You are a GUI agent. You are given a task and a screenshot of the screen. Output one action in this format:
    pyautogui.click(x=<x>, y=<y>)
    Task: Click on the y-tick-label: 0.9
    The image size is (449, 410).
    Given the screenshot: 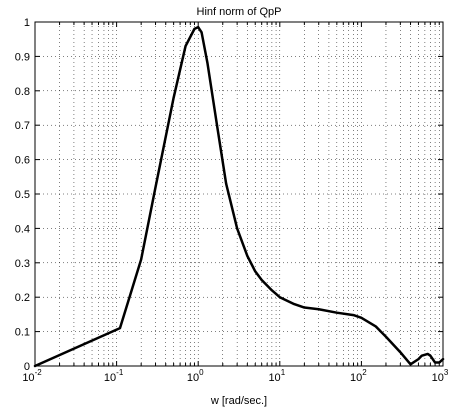 What is the action you would take?
    pyautogui.click(x=22, y=57)
    